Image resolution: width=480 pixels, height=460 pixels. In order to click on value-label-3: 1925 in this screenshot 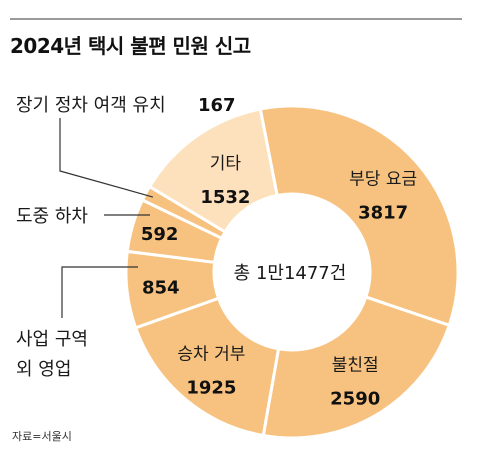, I will do `click(211, 388)`.